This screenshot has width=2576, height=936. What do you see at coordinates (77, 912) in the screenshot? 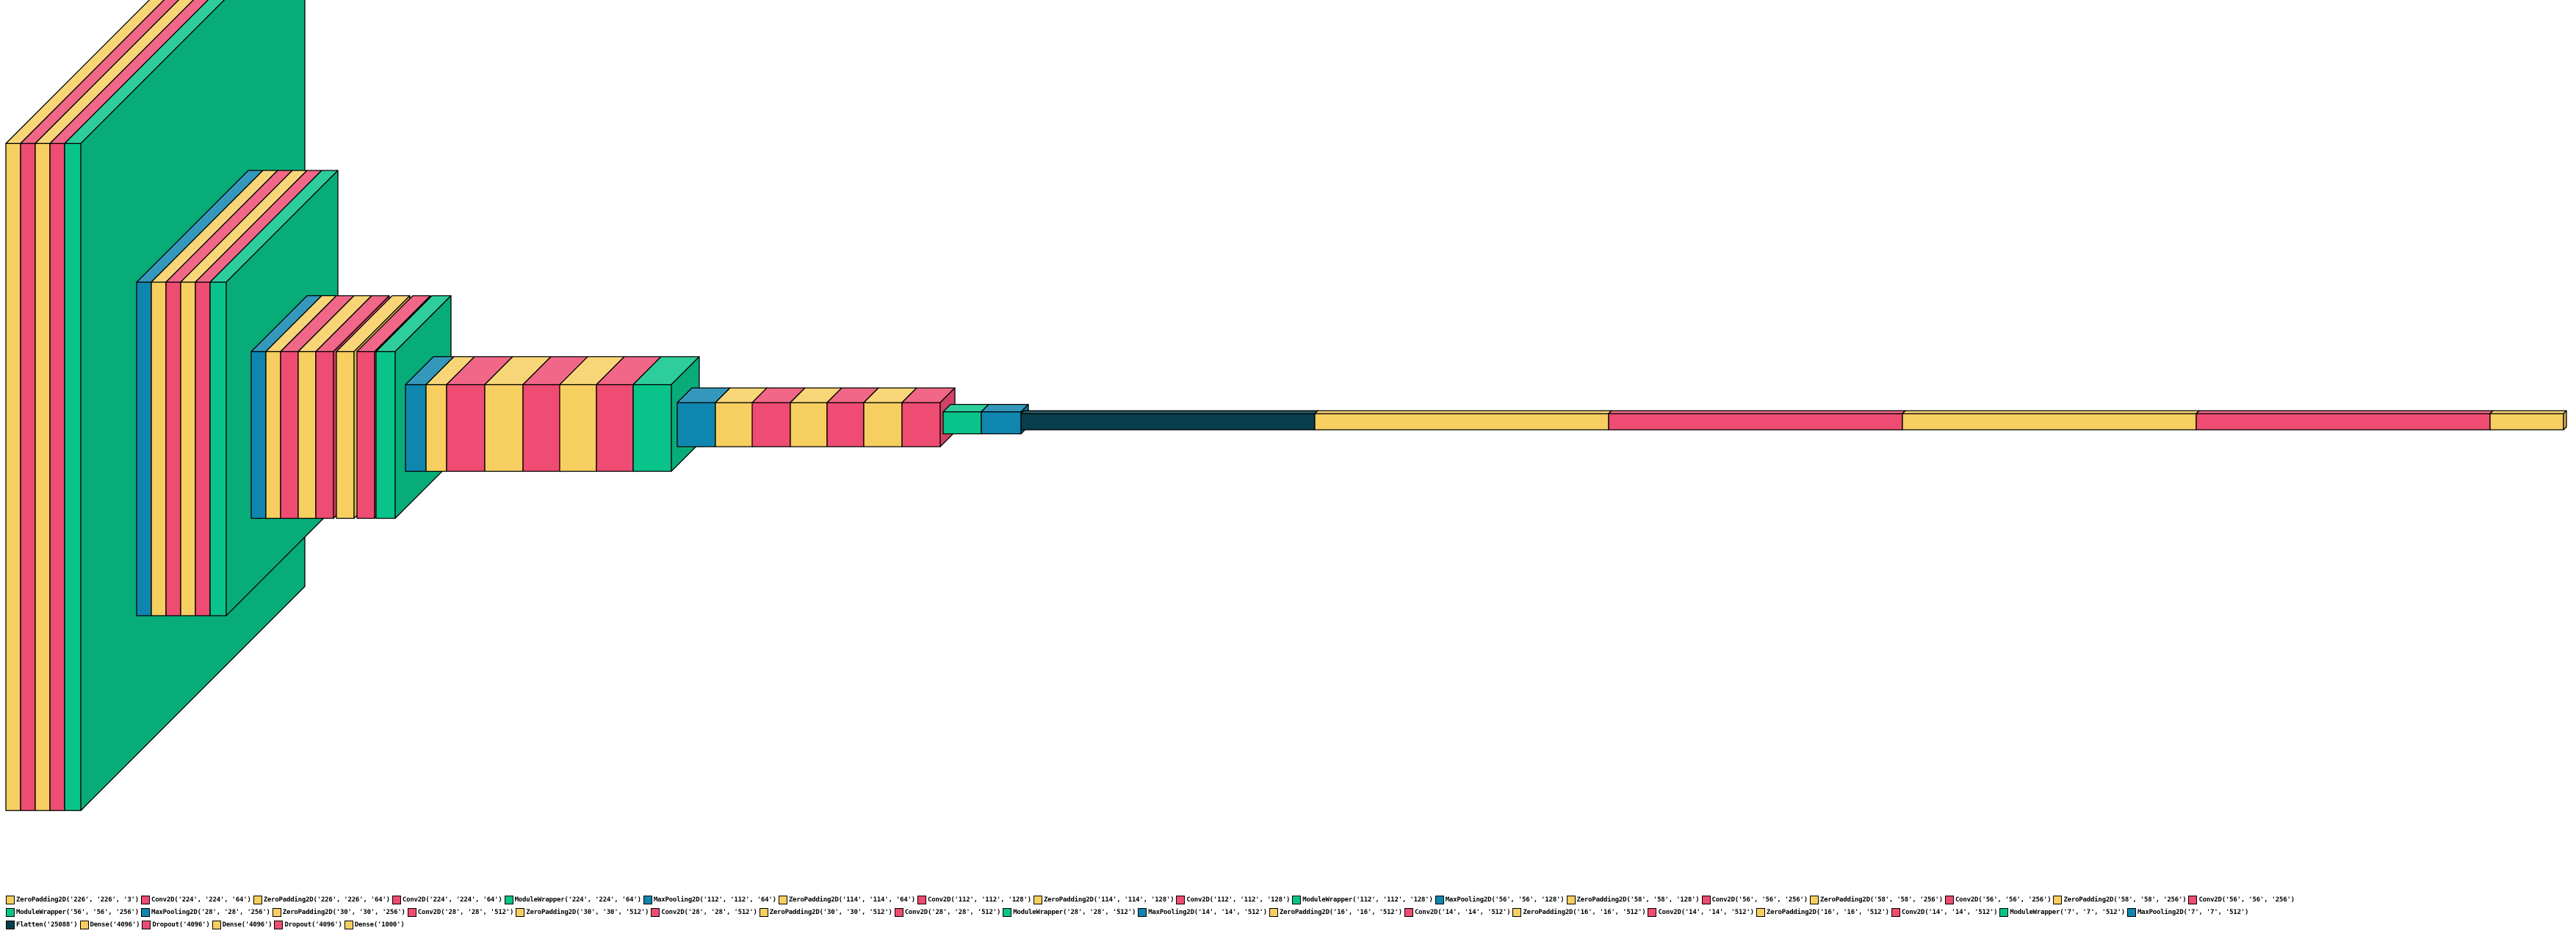
I see `legend-label: ModuleWrapper('56', '56', '256')` at bounding box center [77, 912].